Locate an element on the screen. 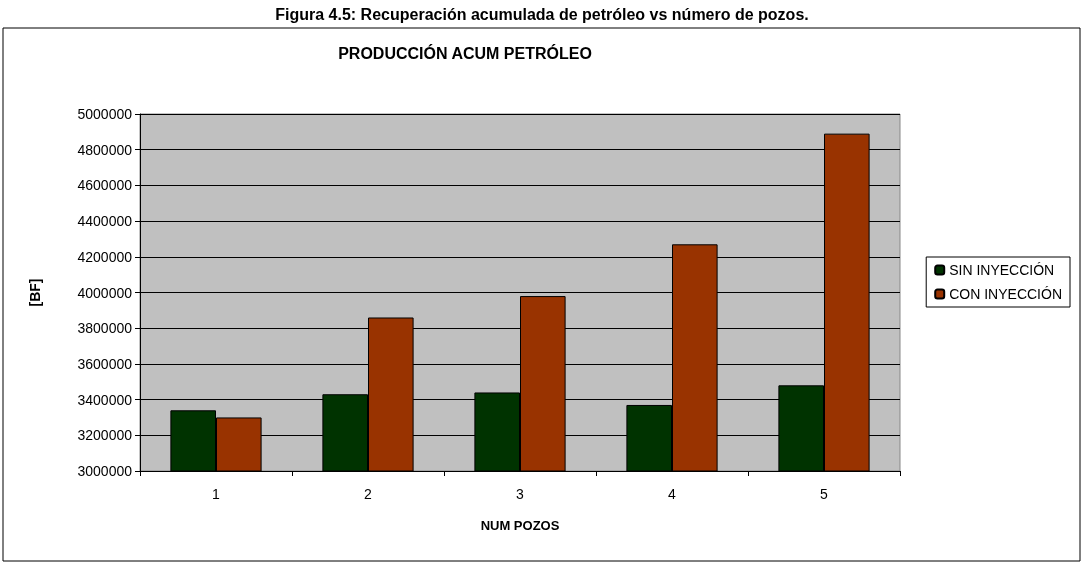  y-tick-label: 4600000 is located at coordinates (105, 185).